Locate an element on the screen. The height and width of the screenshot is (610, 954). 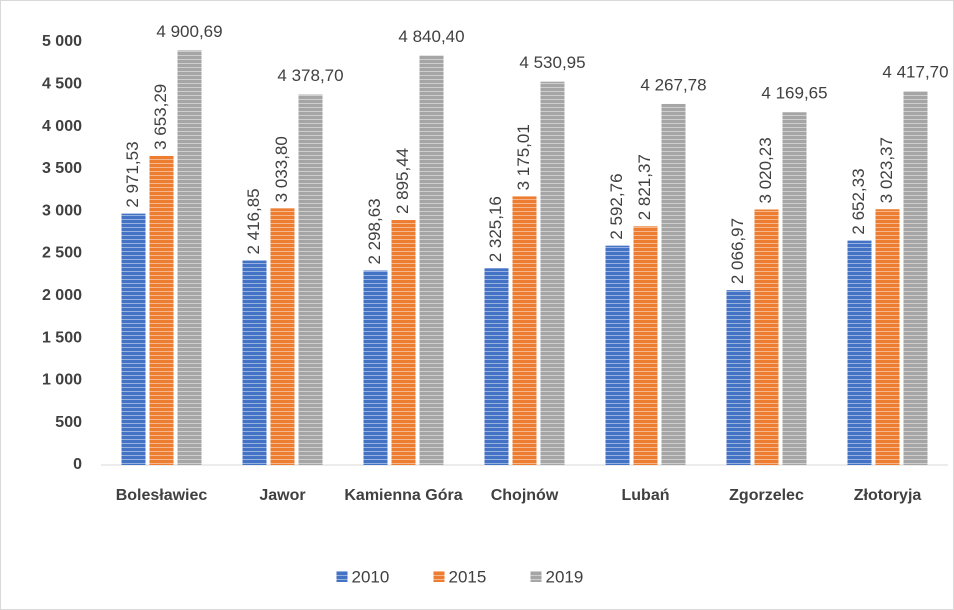
value-label: 4 840,40 is located at coordinates (431, 36).